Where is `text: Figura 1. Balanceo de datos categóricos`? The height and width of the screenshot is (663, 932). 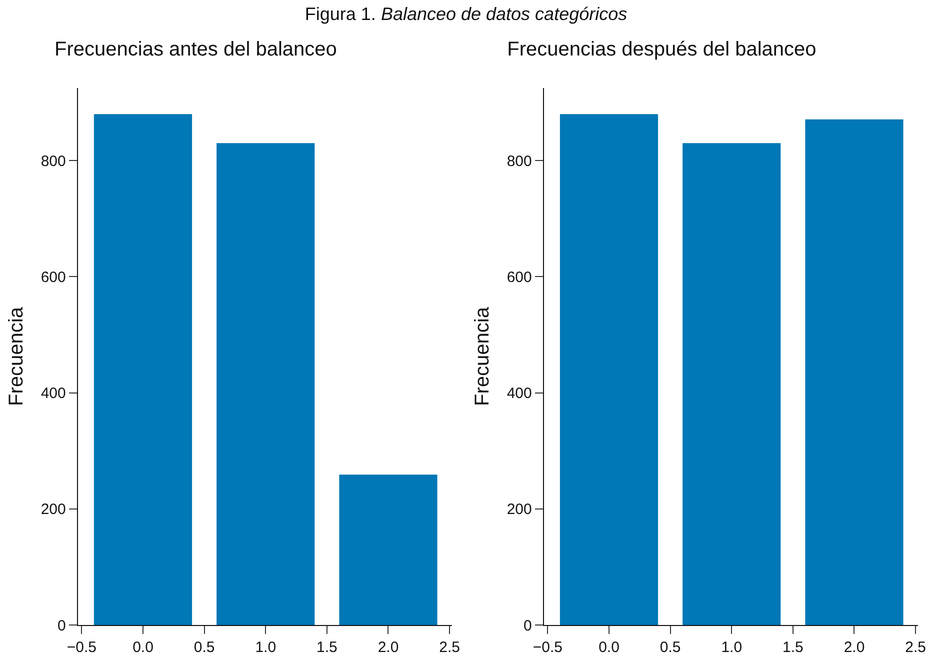
text: Figura 1. Balanceo de datos categóricos is located at coordinates (466, 14).